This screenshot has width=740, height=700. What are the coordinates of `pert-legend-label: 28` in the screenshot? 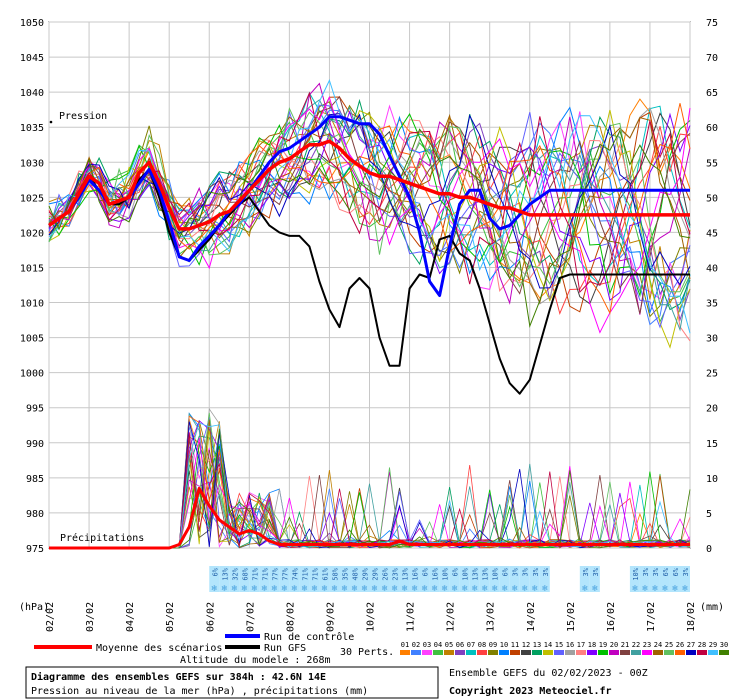 It's located at (702, 645).